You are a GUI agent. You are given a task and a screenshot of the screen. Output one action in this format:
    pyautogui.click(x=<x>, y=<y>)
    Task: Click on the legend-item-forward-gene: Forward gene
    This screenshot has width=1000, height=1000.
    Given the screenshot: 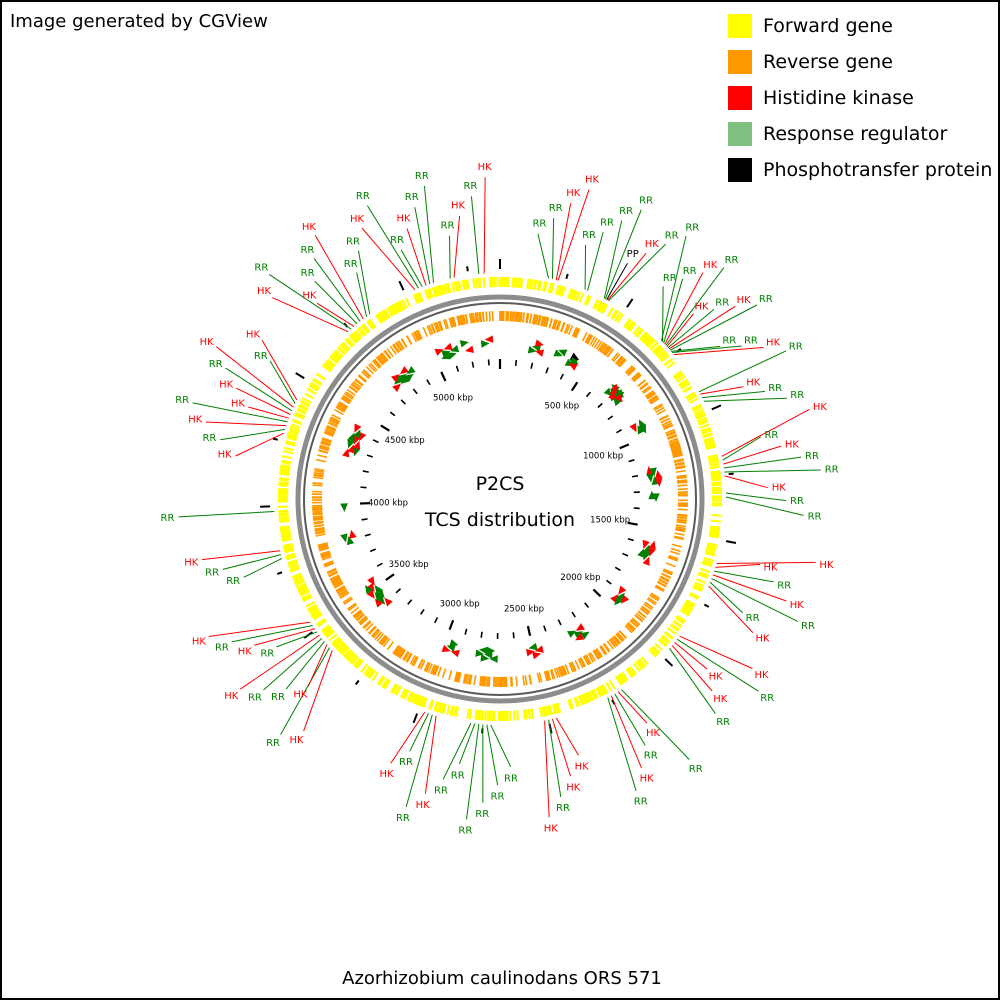 What is the action you would take?
    pyautogui.click(x=860, y=26)
    